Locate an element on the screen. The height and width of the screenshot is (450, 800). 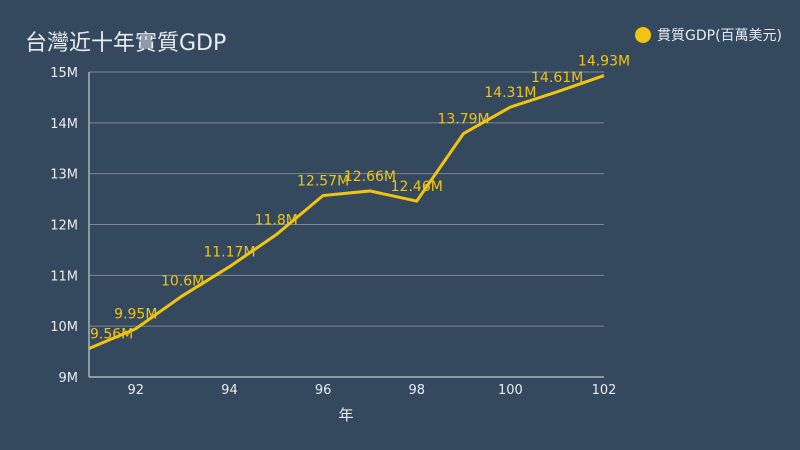
x-tick-label: 94 is located at coordinates (229, 390).